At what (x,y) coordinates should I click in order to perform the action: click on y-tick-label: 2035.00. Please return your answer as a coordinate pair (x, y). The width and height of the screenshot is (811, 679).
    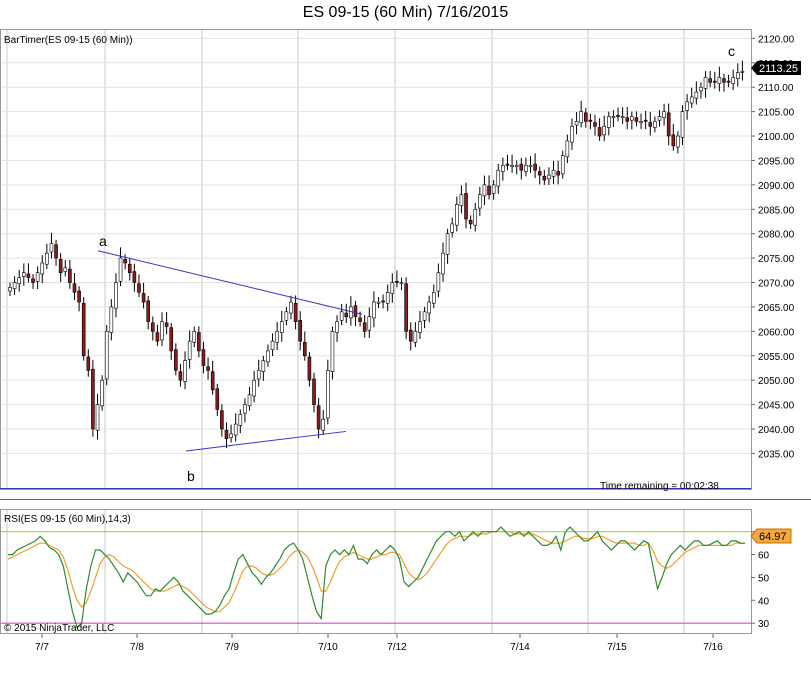
    Looking at the image, I should click on (776, 454).